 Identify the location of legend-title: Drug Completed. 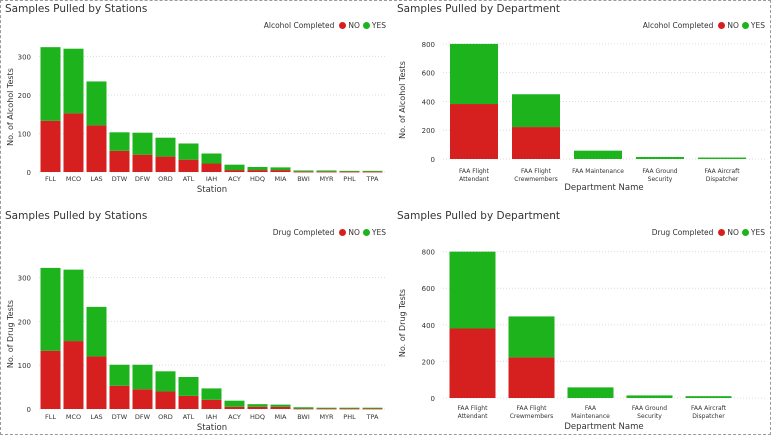
(303, 232).